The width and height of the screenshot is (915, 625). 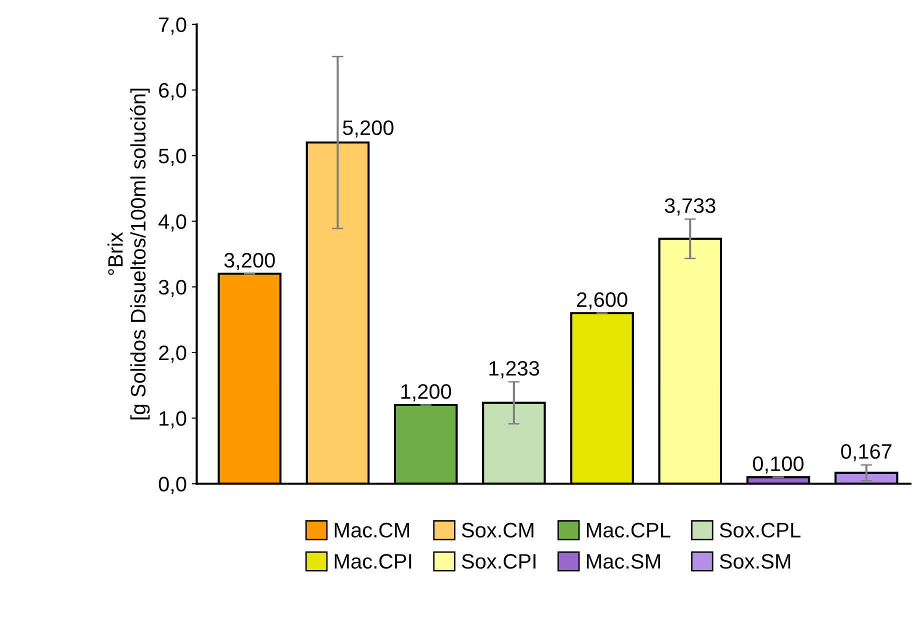 What do you see at coordinates (514, 369) in the screenshot?
I see `data-label: 1,233` at bounding box center [514, 369].